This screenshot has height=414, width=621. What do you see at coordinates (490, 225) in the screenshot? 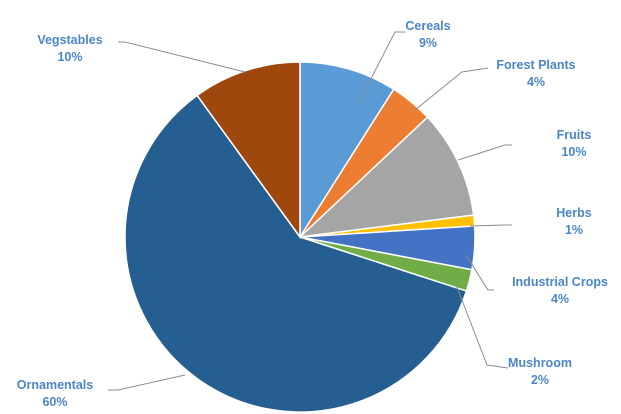
I see `leader-line-herbs` at bounding box center [490, 225].